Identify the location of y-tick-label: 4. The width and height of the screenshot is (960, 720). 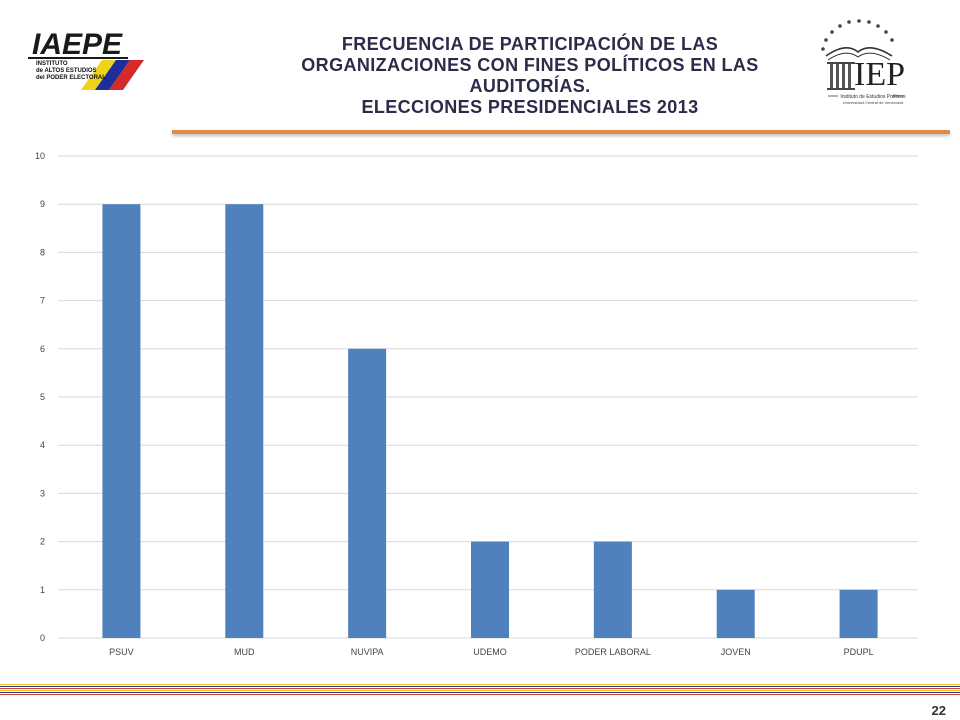
(42, 445).